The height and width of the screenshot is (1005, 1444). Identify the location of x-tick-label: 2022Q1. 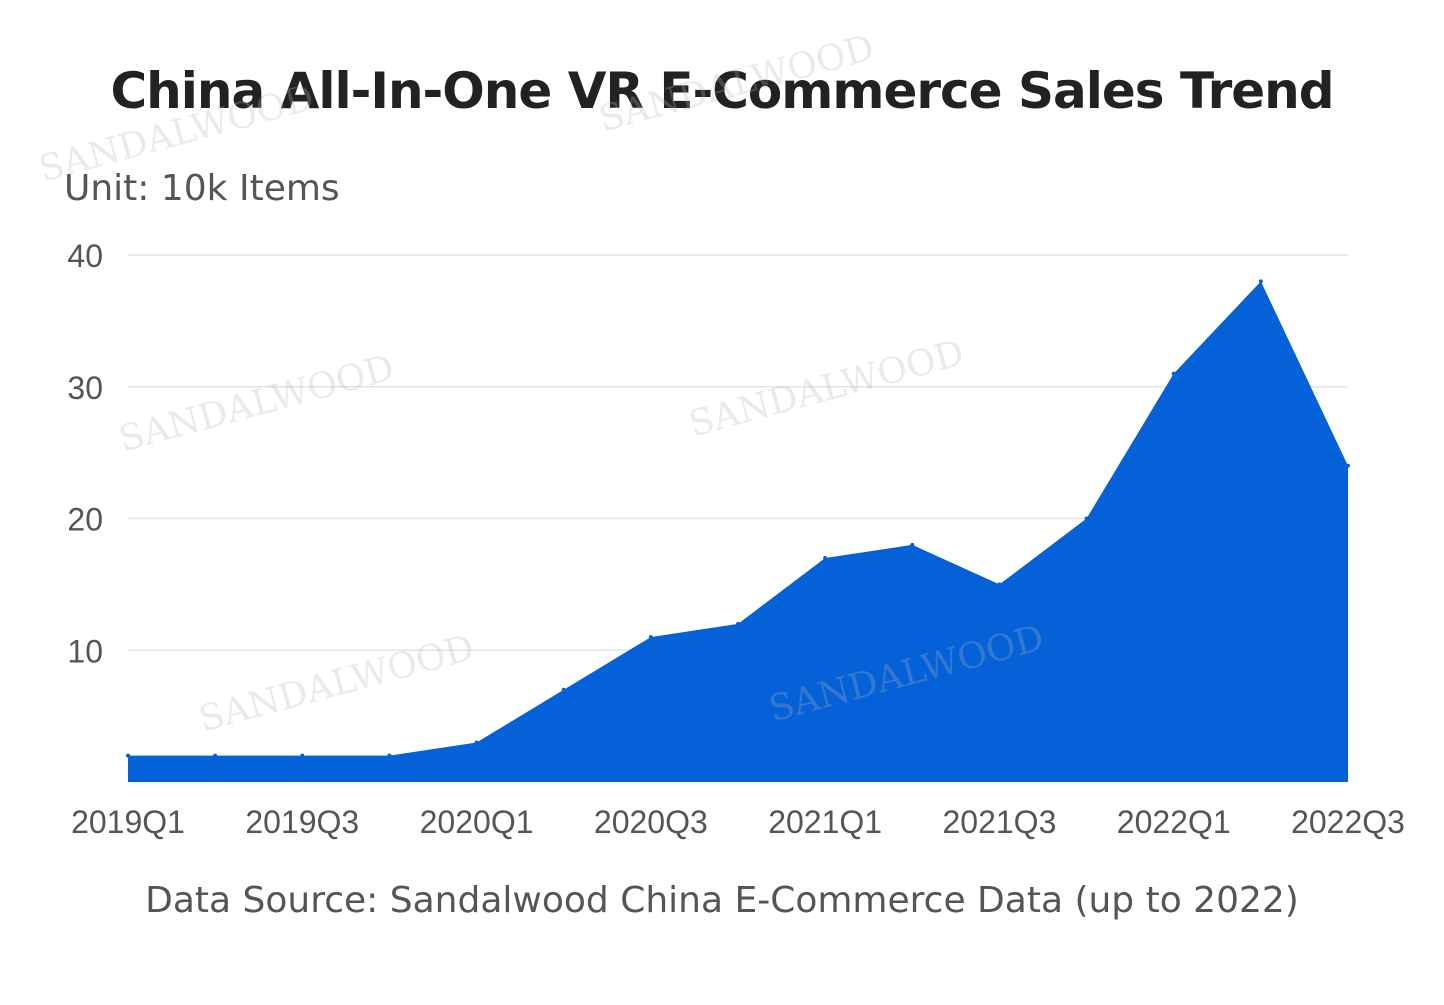
(1174, 822).